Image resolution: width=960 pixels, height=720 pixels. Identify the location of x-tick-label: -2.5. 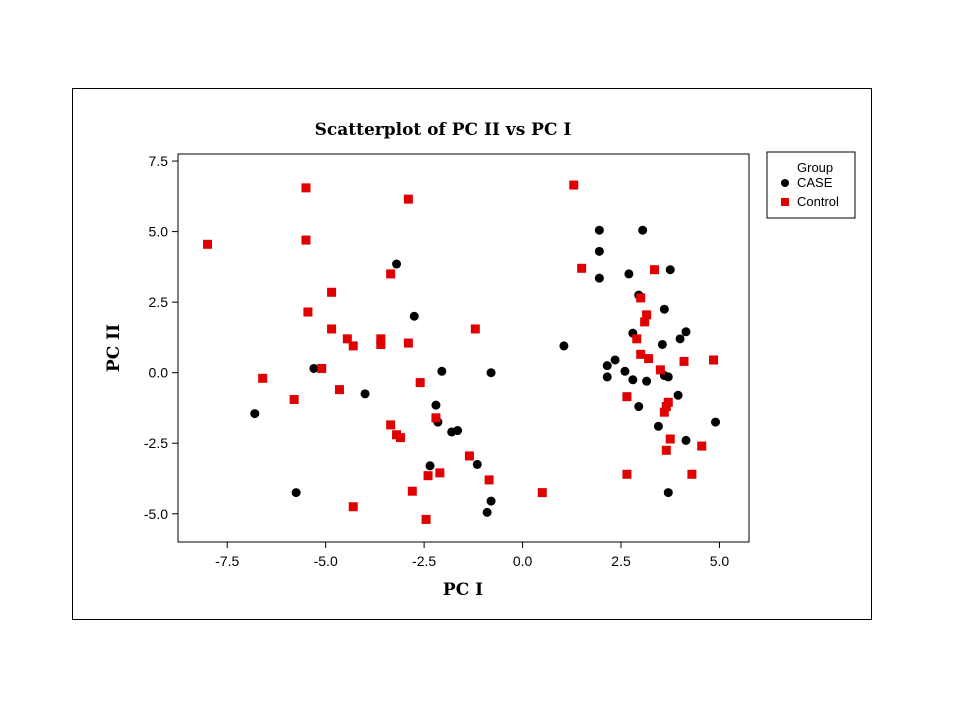
(424, 561).